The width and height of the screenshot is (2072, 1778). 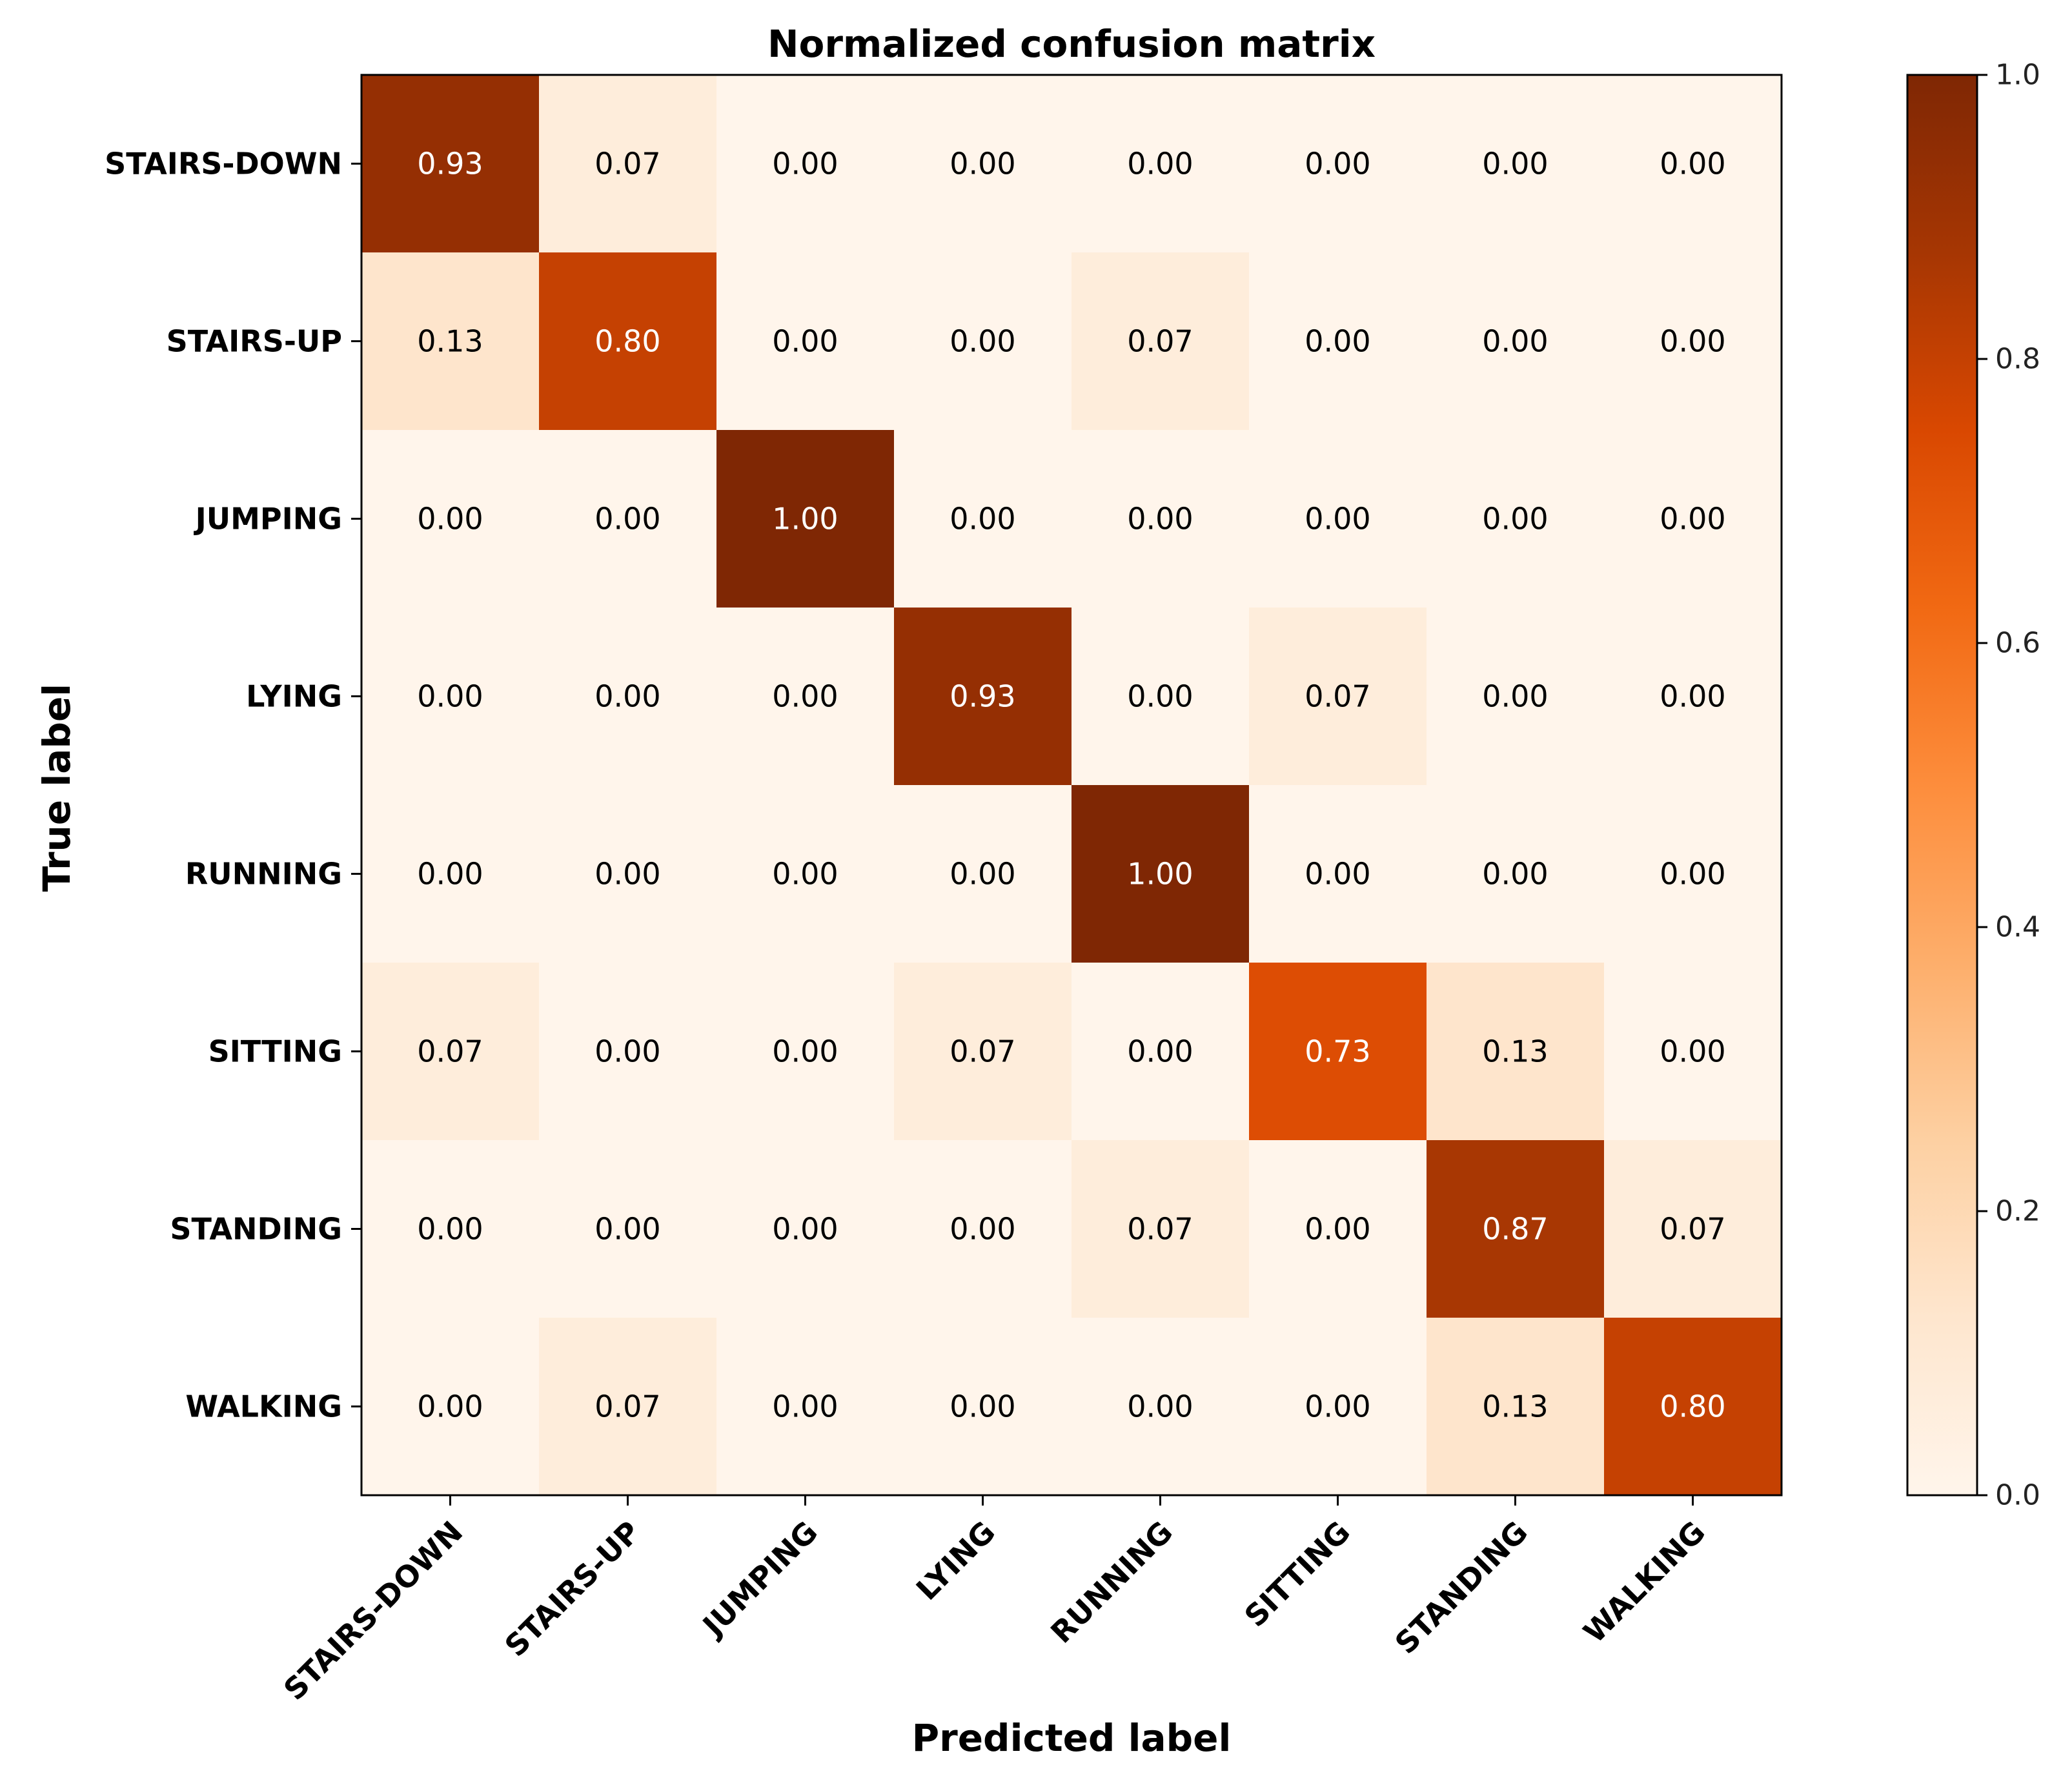 I want to click on x-tick-label: LYING, so click(x=955, y=1561).